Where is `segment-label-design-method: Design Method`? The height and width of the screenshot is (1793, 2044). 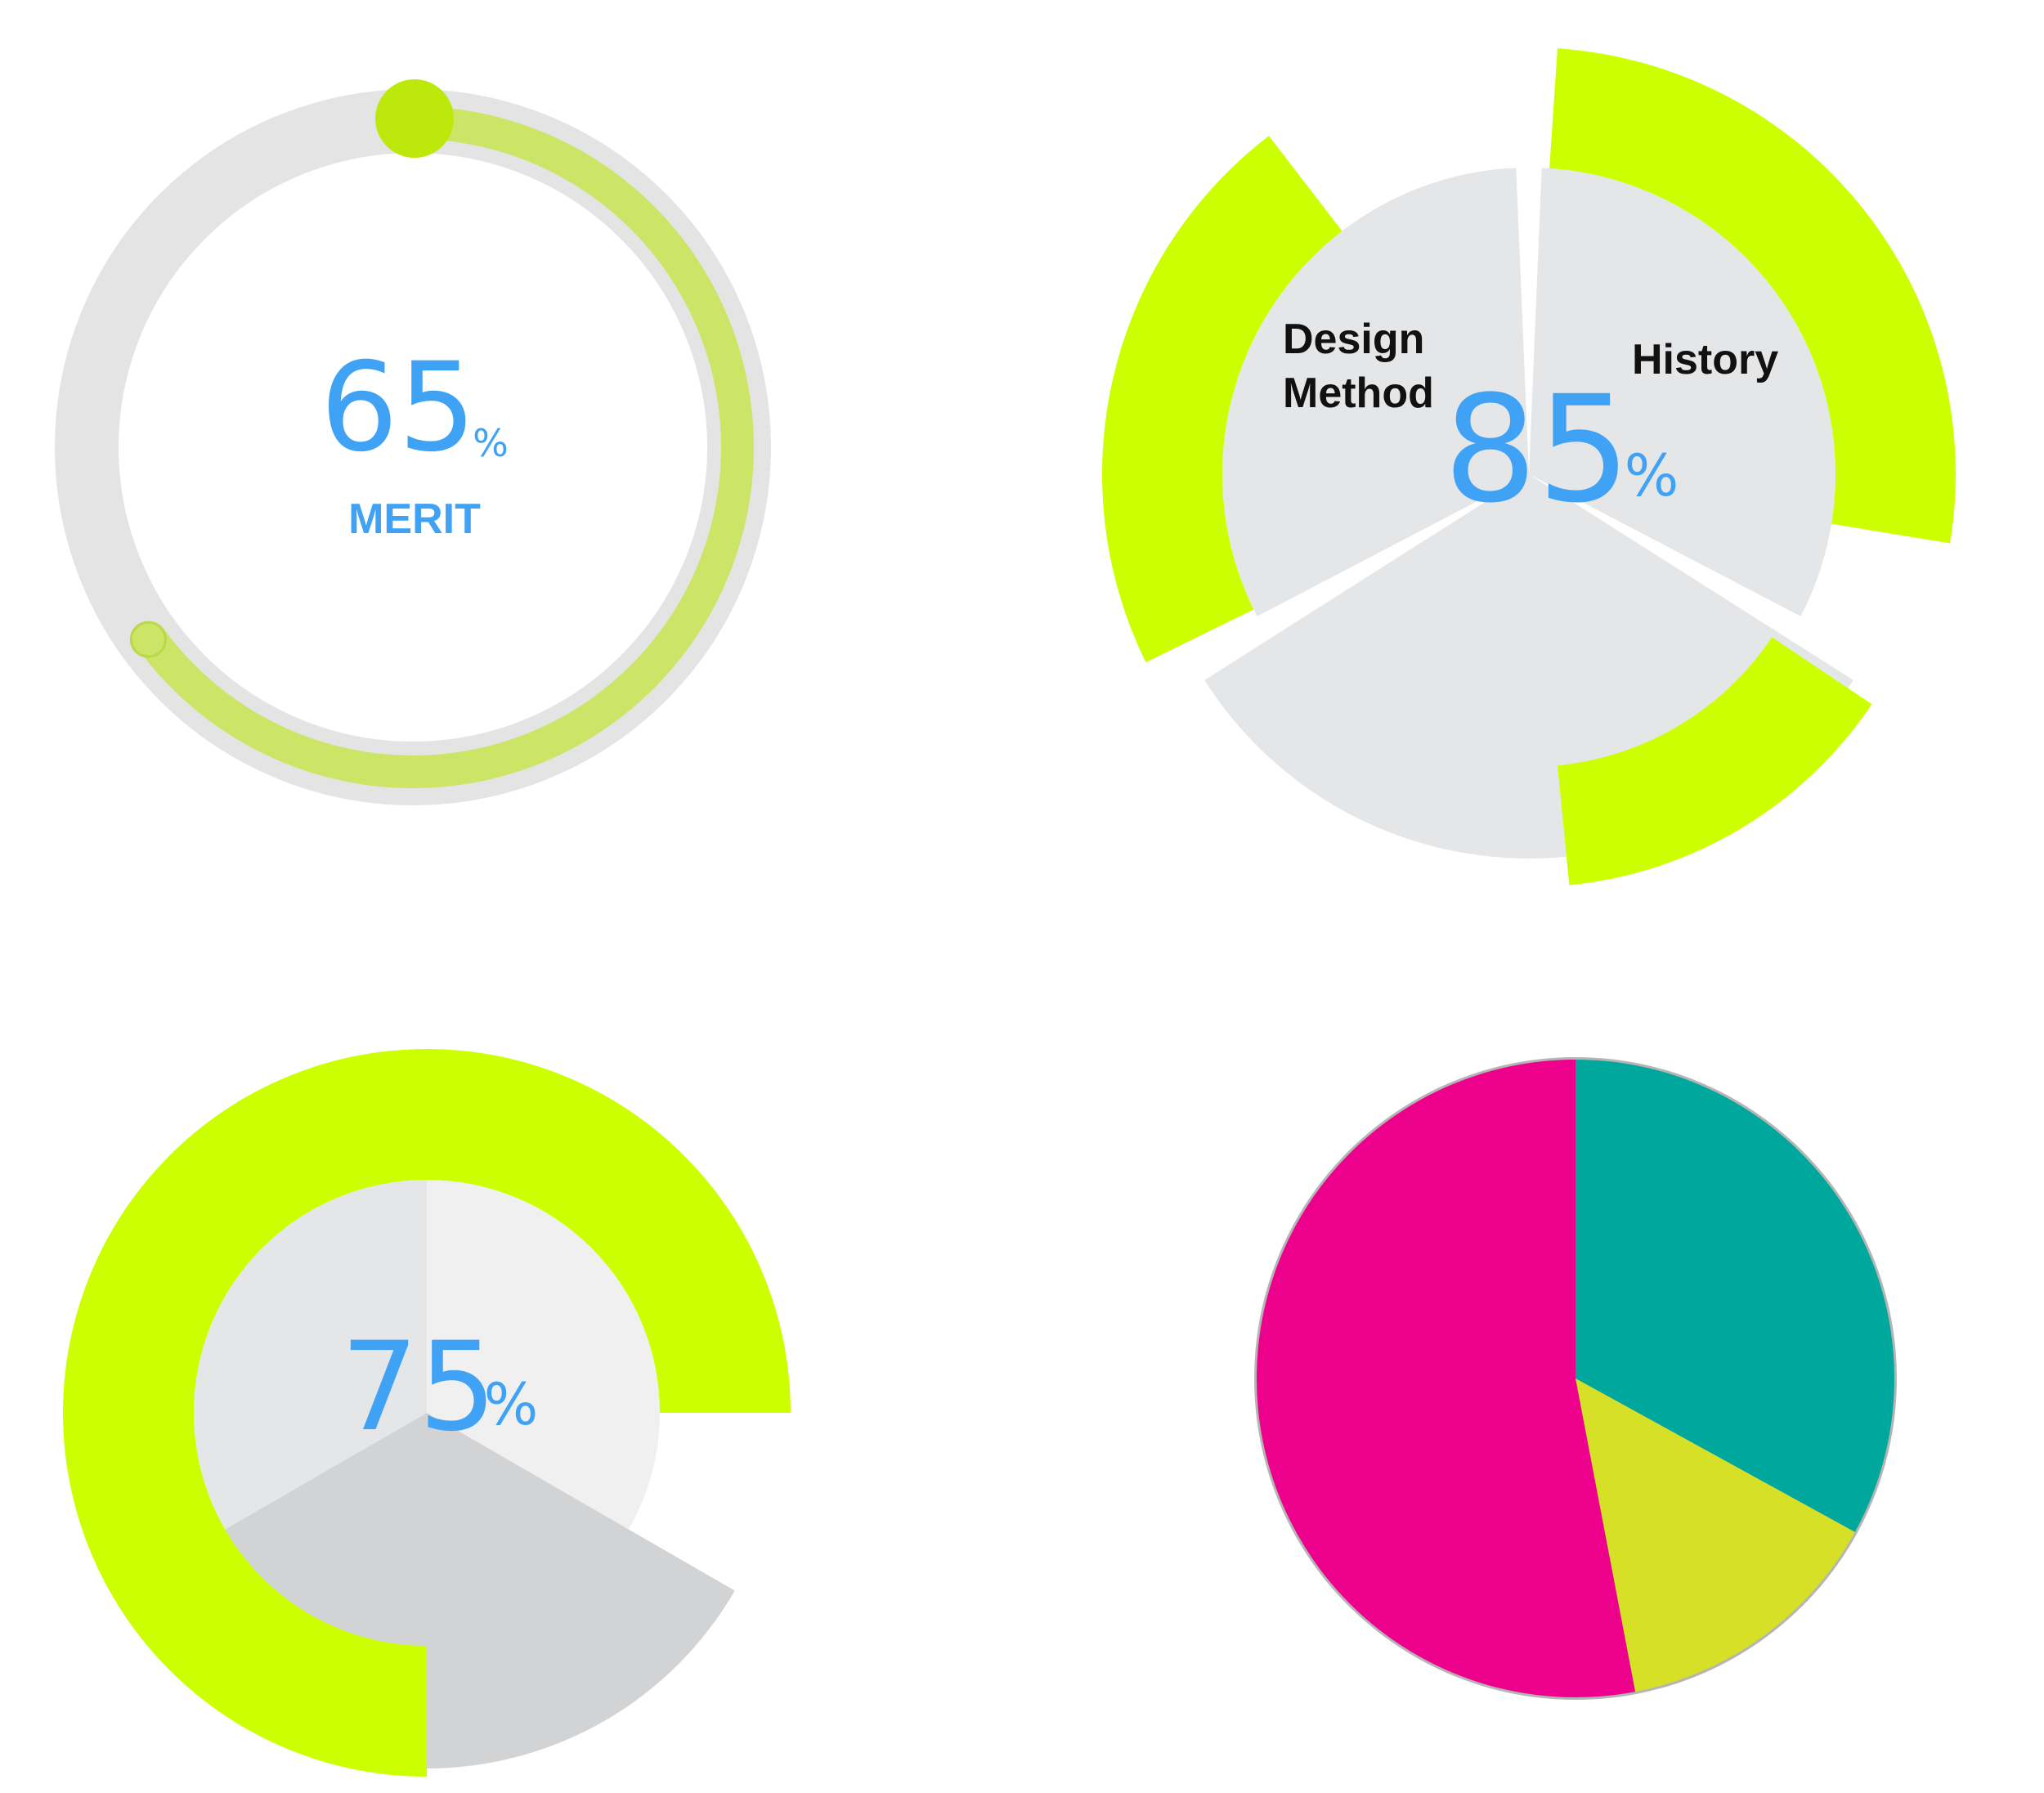 segment-label-design-method: Design Method is located at coordinates (1360, 367).